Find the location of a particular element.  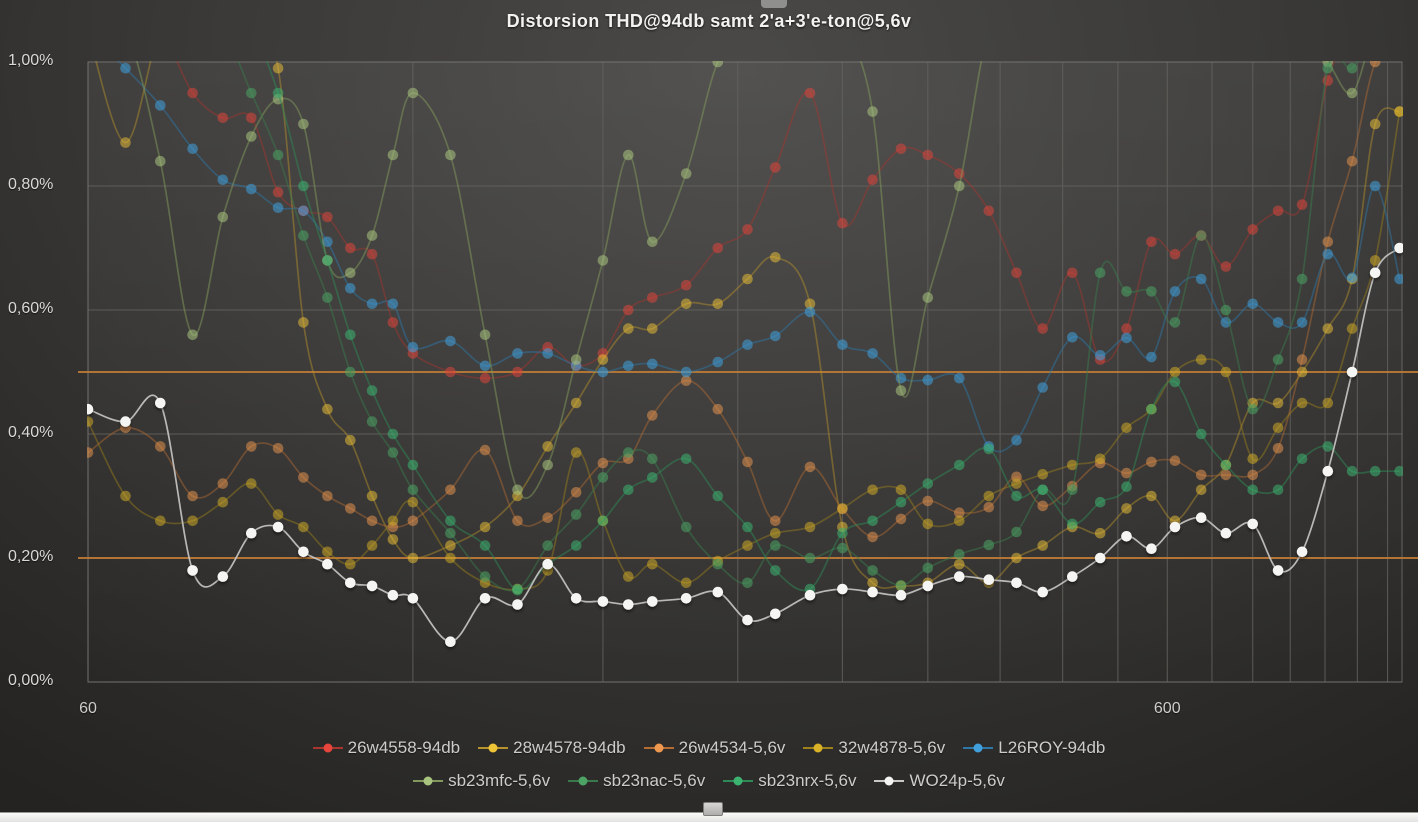

legend-item-WO24p-5,6v: WO24p-5,6v is located at coordinates (939, 781).